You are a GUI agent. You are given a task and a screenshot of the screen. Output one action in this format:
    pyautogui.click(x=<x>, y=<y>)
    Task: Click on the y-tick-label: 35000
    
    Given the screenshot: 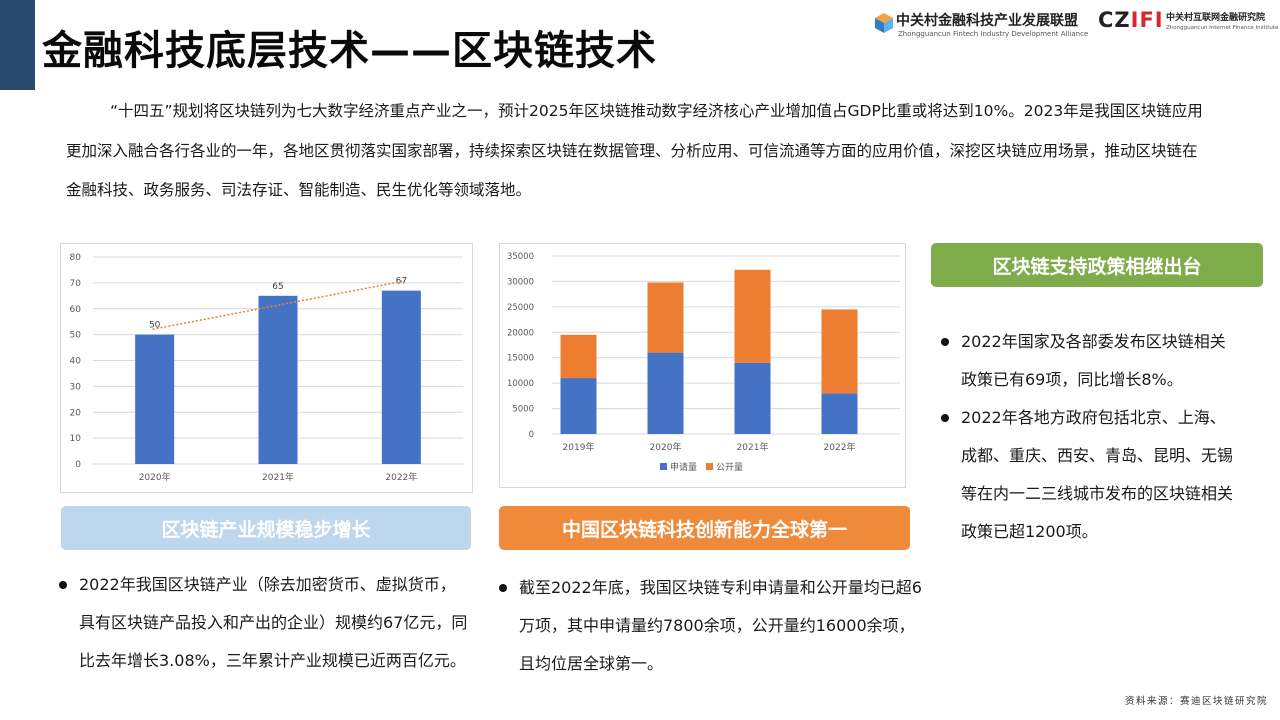 What is the action you would take?
    pyautogui.click(x=520, y=257)
    